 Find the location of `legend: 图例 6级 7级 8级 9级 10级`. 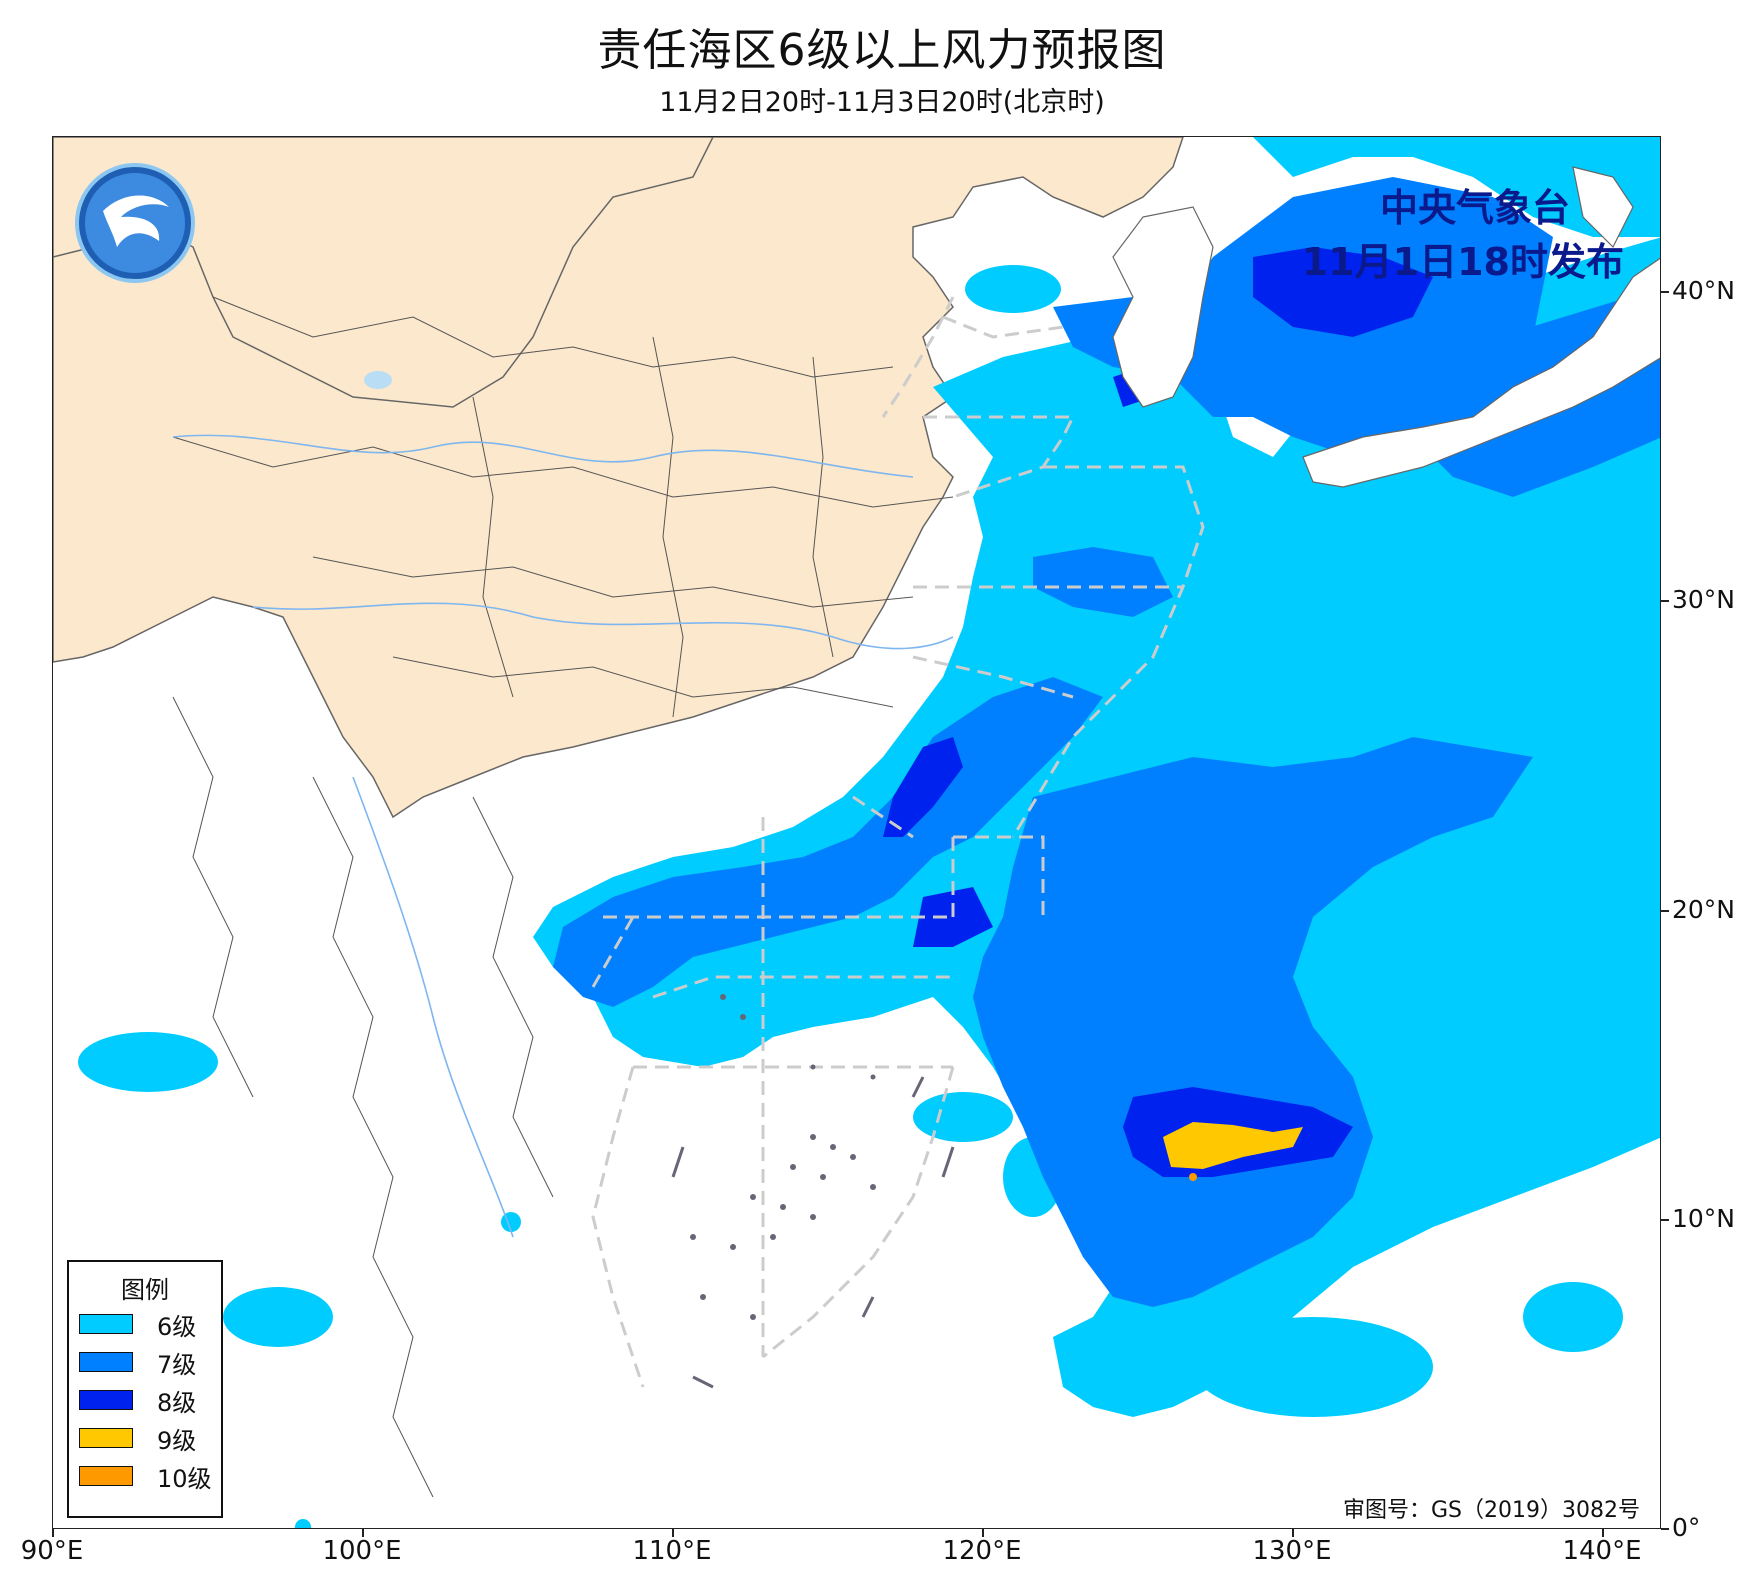

legend: 图例 6级 7级 8级 9级 10级 is located at coordinates (145, 1389).